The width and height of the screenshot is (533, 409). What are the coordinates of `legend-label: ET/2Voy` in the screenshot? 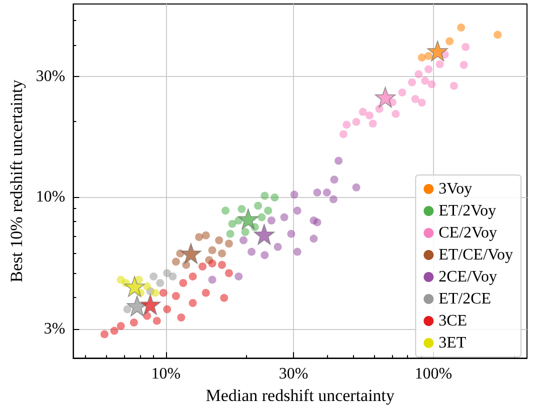 It's located at (467, 211).